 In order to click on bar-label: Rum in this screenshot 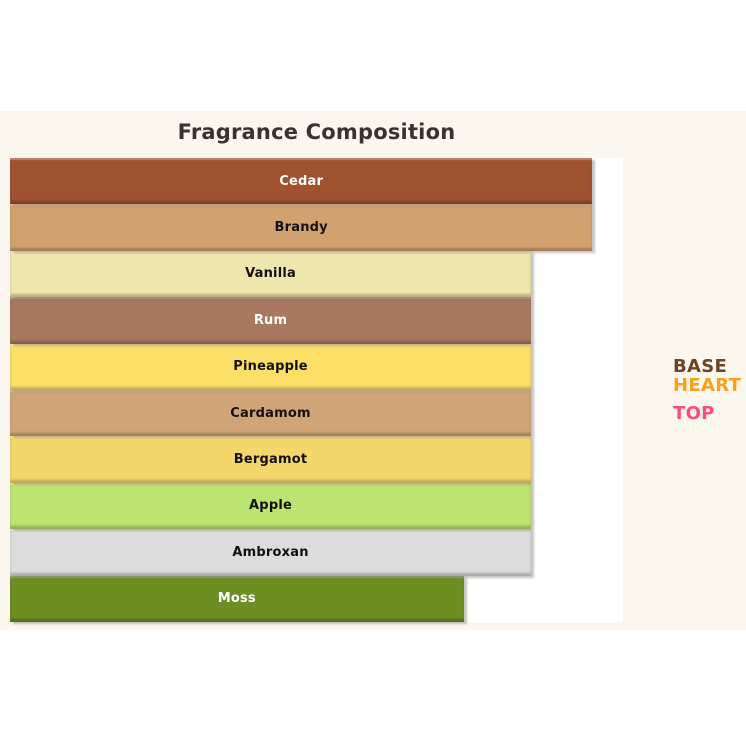, I will do `click(270, 320)`.